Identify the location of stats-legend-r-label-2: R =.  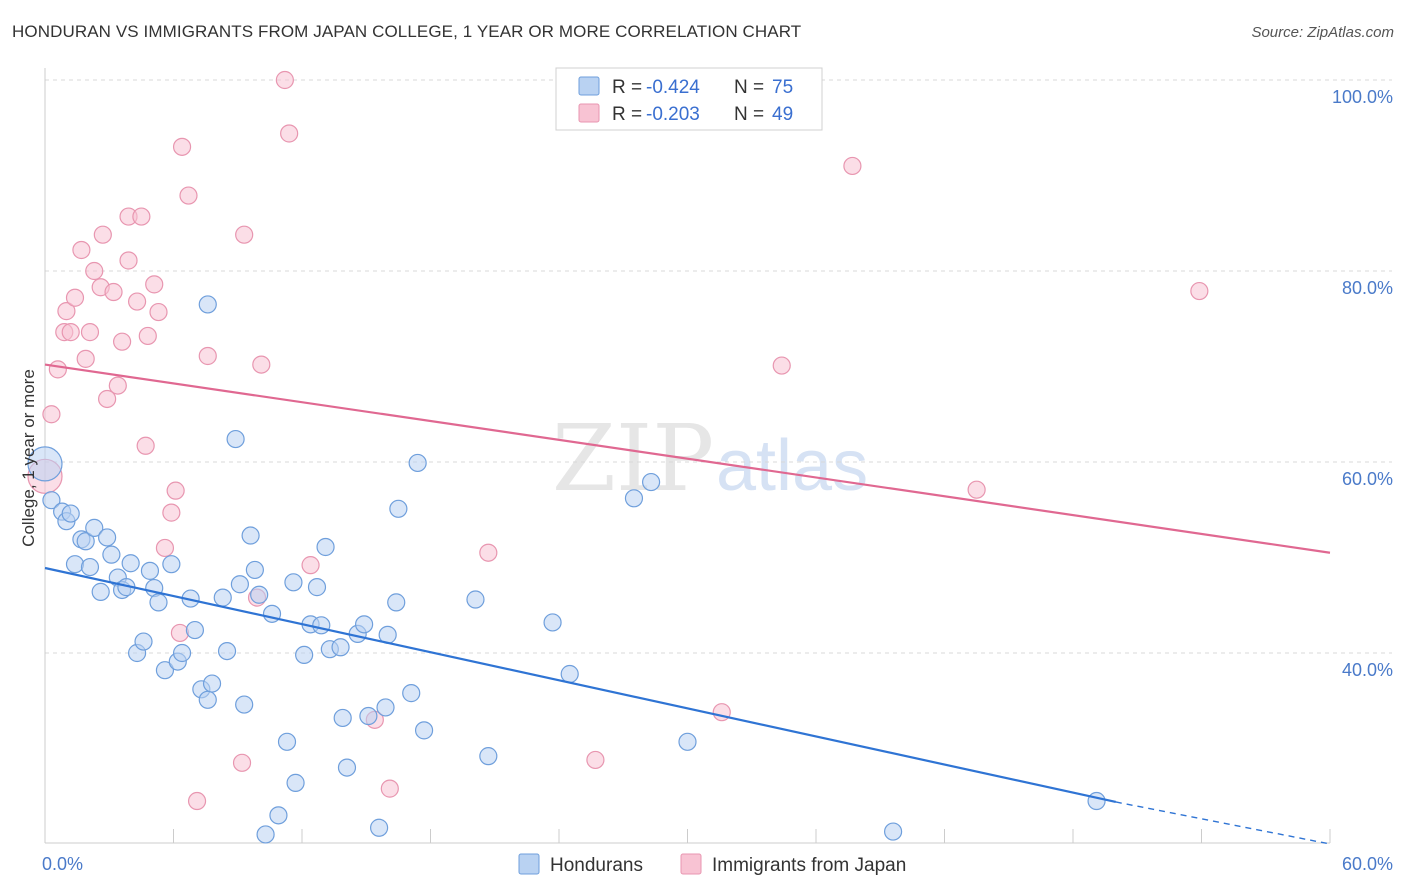
(627, 114).